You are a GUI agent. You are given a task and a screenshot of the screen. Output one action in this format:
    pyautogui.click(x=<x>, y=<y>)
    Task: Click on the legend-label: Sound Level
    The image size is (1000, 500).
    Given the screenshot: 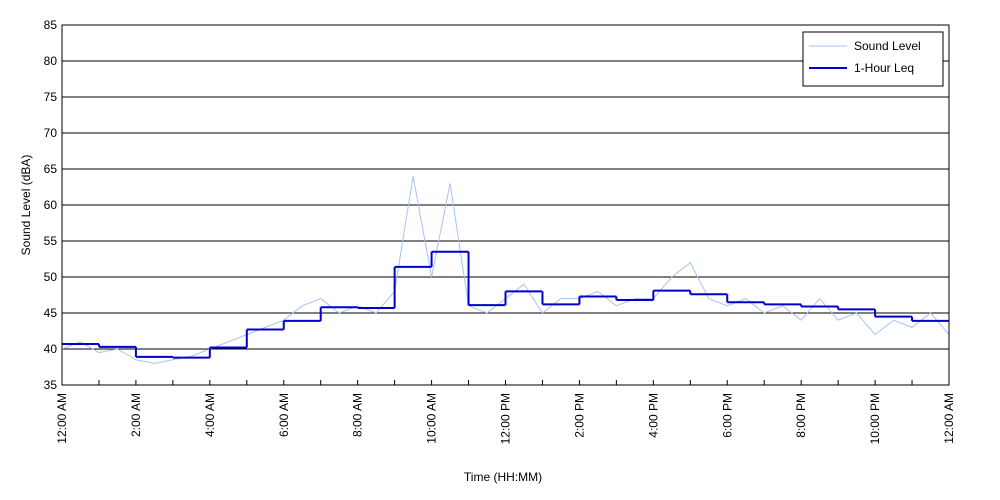 What is the action you would take?
    pyautogui.click(x=887, y=46)
    